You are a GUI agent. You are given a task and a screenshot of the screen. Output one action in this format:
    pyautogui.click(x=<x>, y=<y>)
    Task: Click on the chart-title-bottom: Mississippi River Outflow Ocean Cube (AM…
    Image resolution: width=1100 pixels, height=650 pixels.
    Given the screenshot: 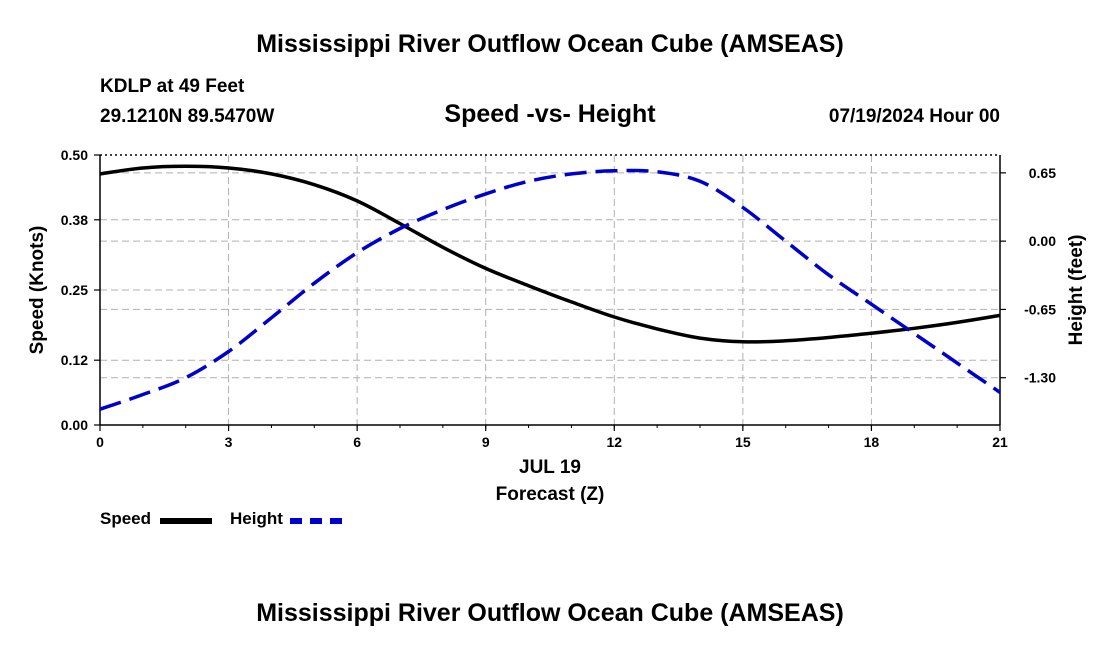 What is the action you would take?
    pyautogui.click(x=550, y=613)
    